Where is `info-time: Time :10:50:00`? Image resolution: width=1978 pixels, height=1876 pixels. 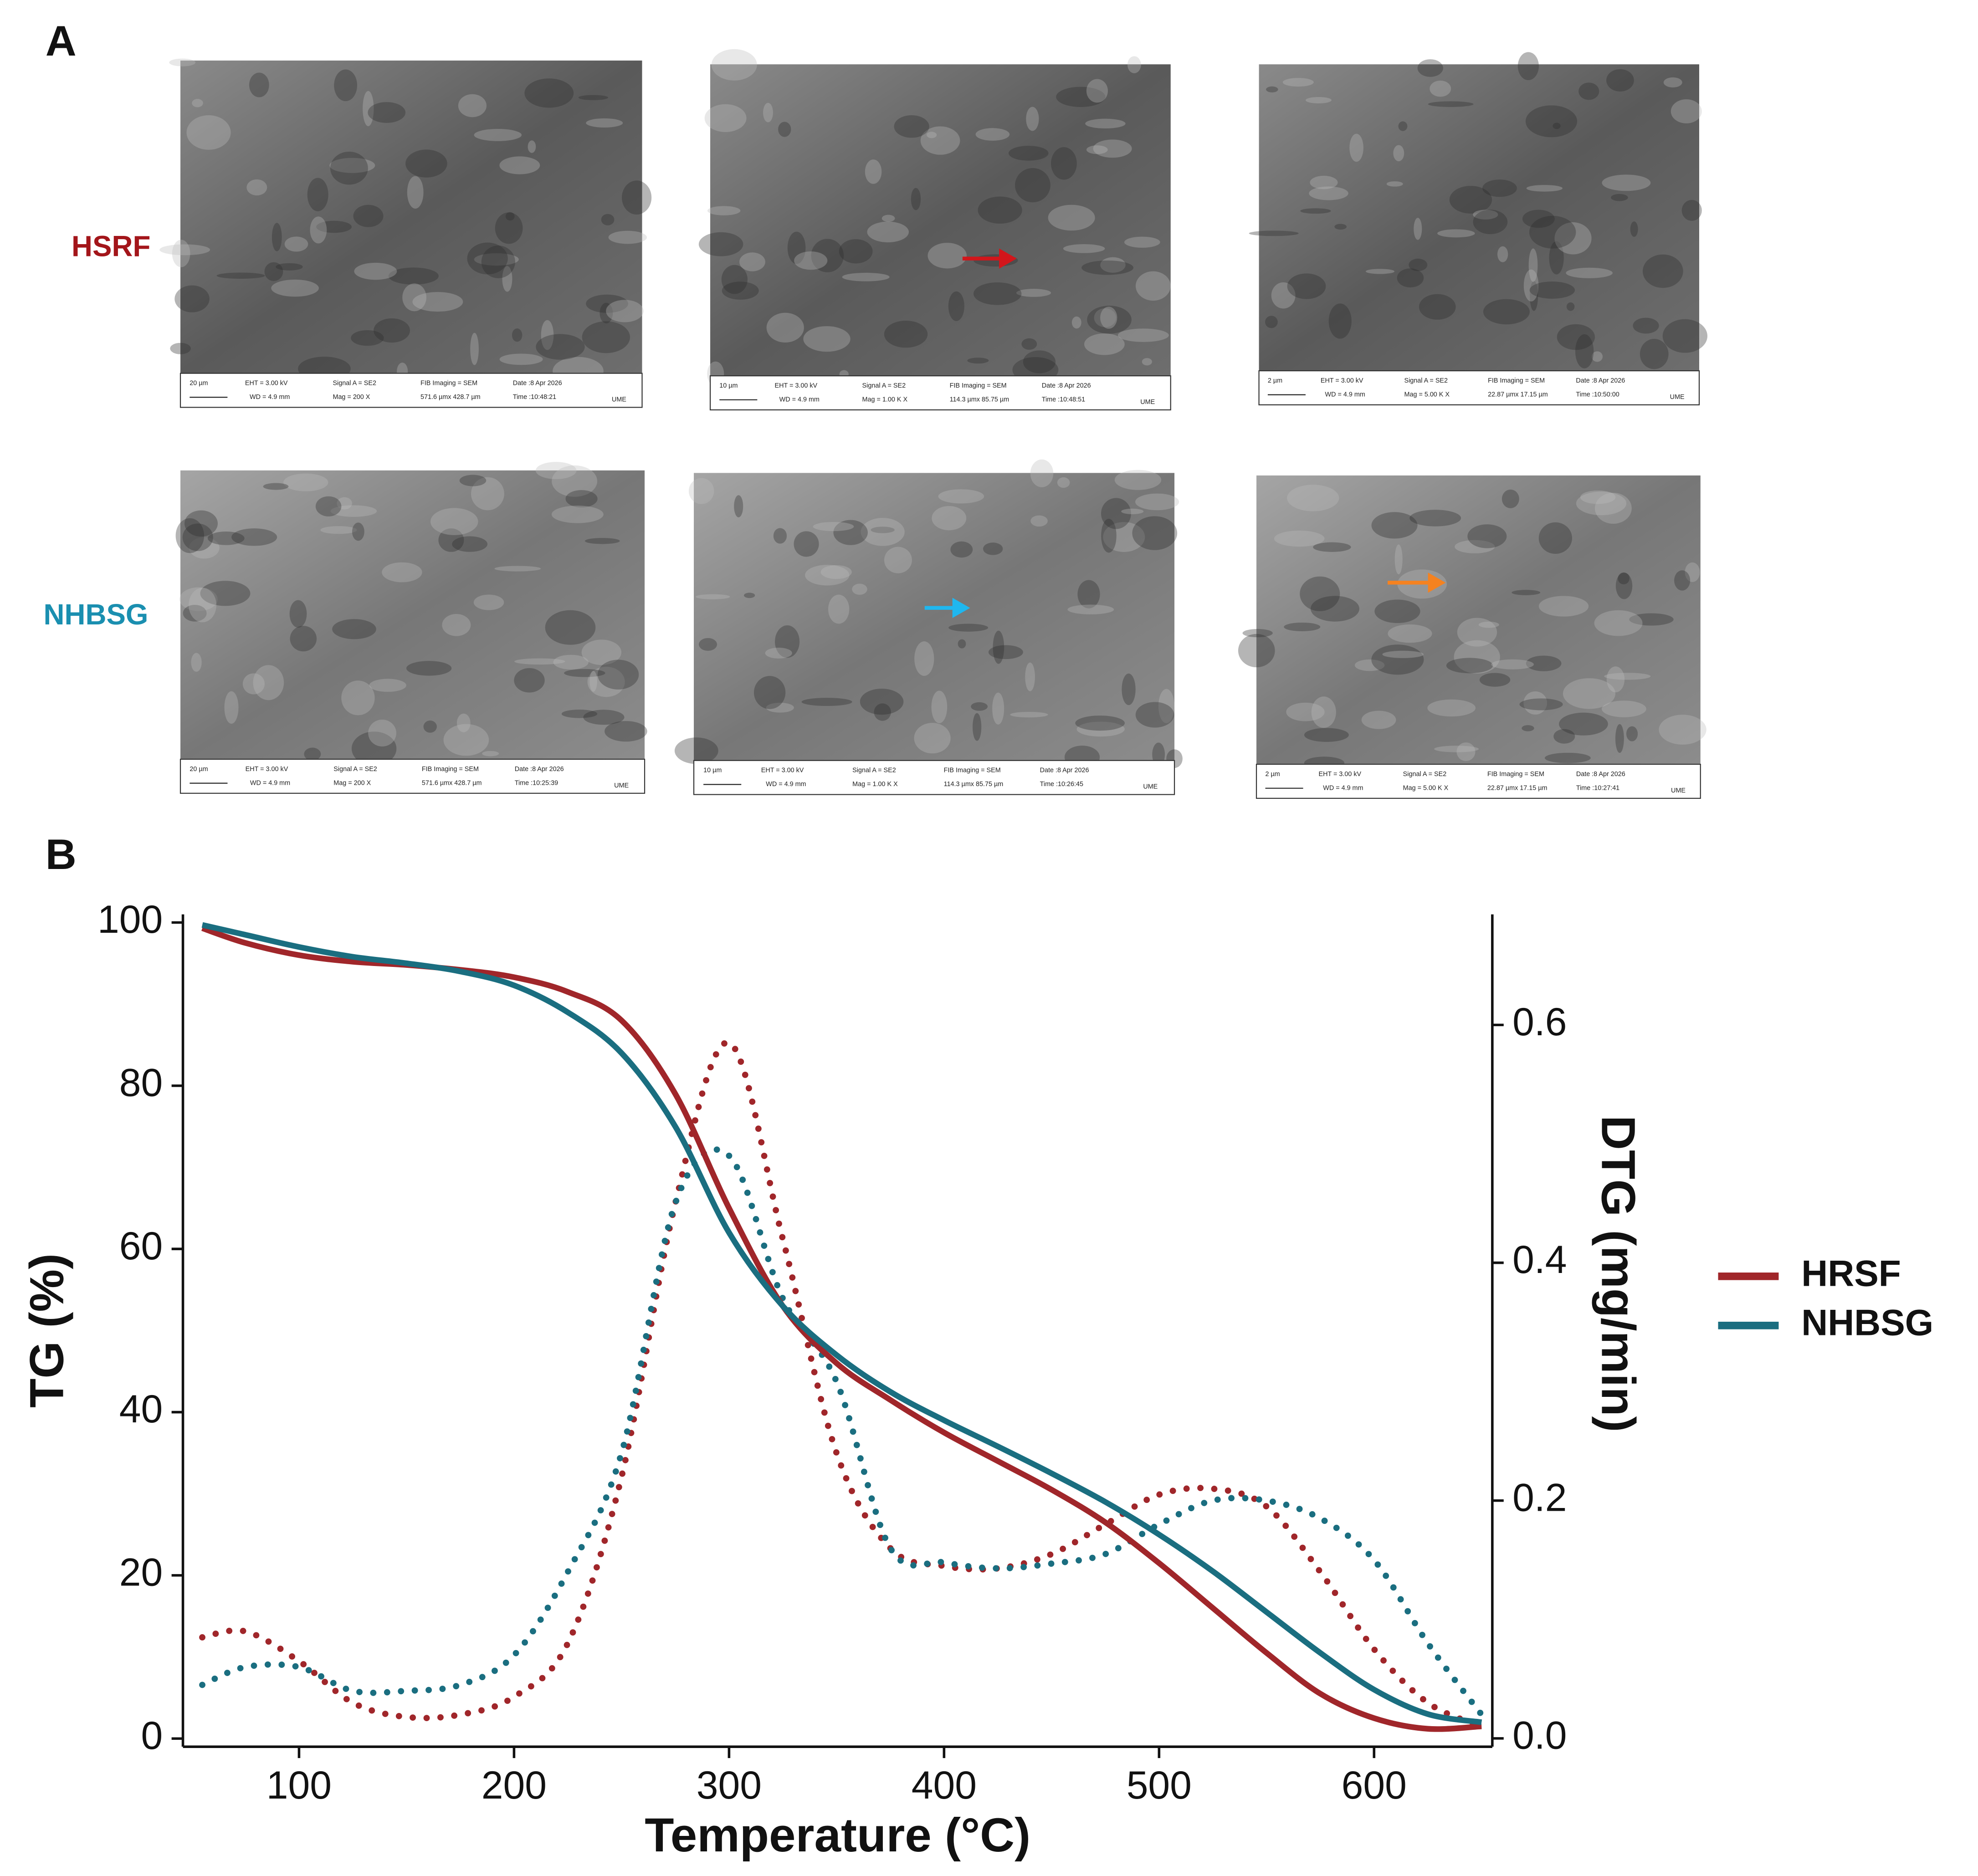
info-time: Time :10:50:00 is located at coordinates (1597, 395).